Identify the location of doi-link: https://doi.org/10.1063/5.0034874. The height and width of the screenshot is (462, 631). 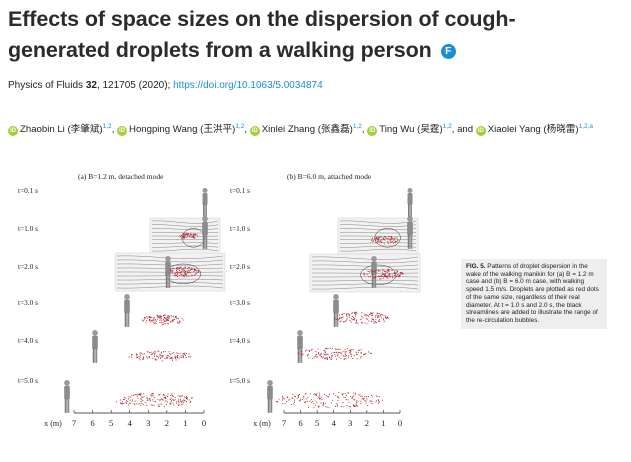
(248, 85).